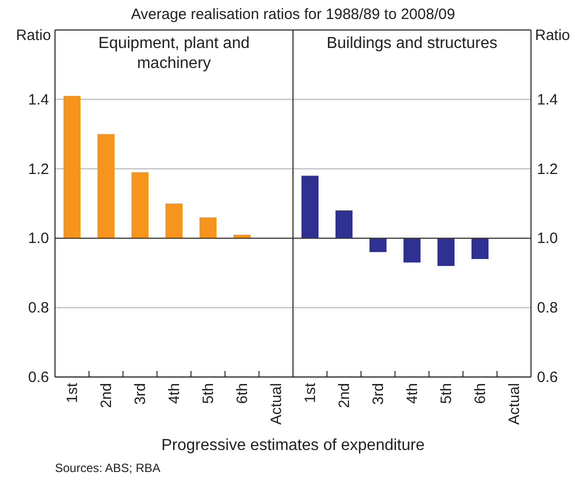 This screenshot has height=480, width=580. I want to click on x-axis-title: Progressive estimates of expenditure, so click(293, 445).